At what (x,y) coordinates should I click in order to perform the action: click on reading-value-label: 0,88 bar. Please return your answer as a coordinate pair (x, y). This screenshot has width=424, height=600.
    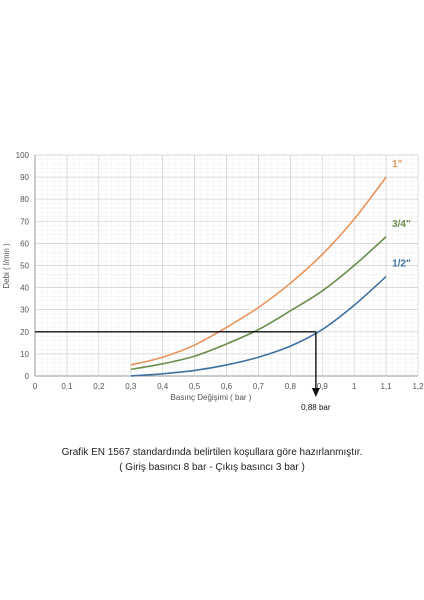
    Looking at the image, I should click on (316, 407).